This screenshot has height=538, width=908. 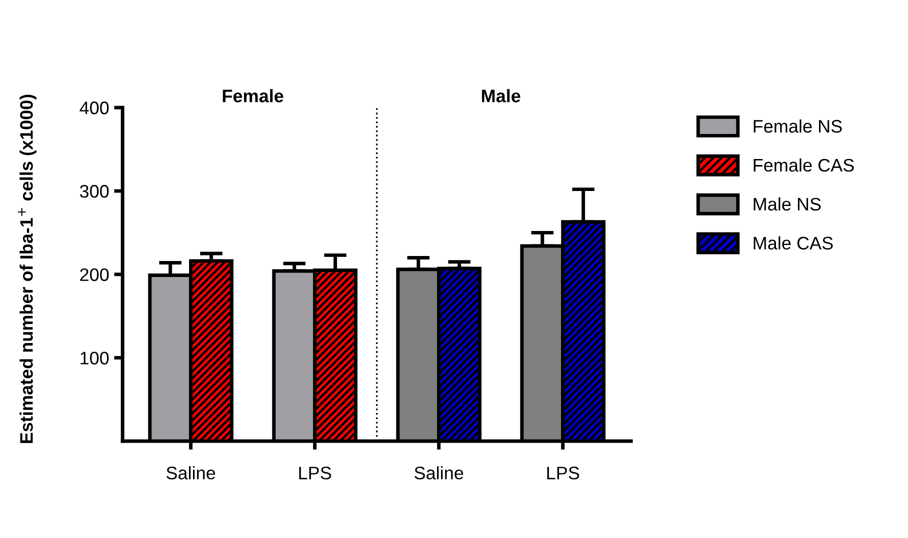 I want to click on text: Male, so click(x=501, y=95).